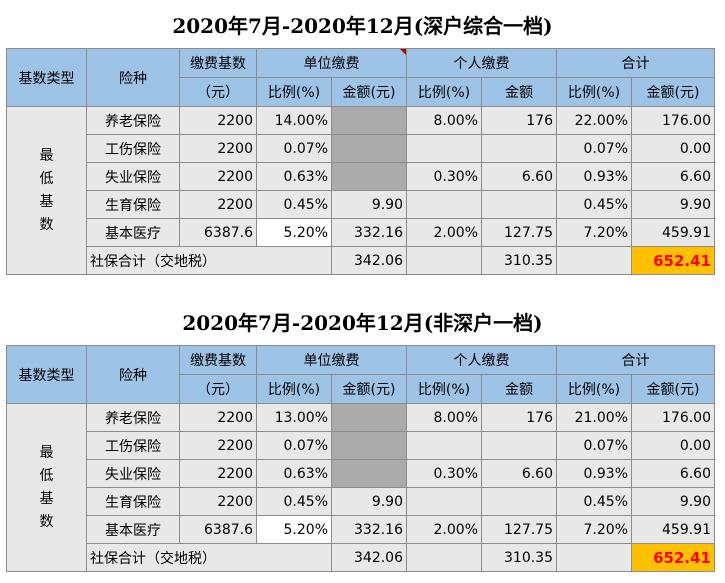 The image size is (725, 583). What do you see at coordinates (594, 417) in the screenshot?
I see `total-ratio-cell: 21.00%` at bounding box center [594, 417].